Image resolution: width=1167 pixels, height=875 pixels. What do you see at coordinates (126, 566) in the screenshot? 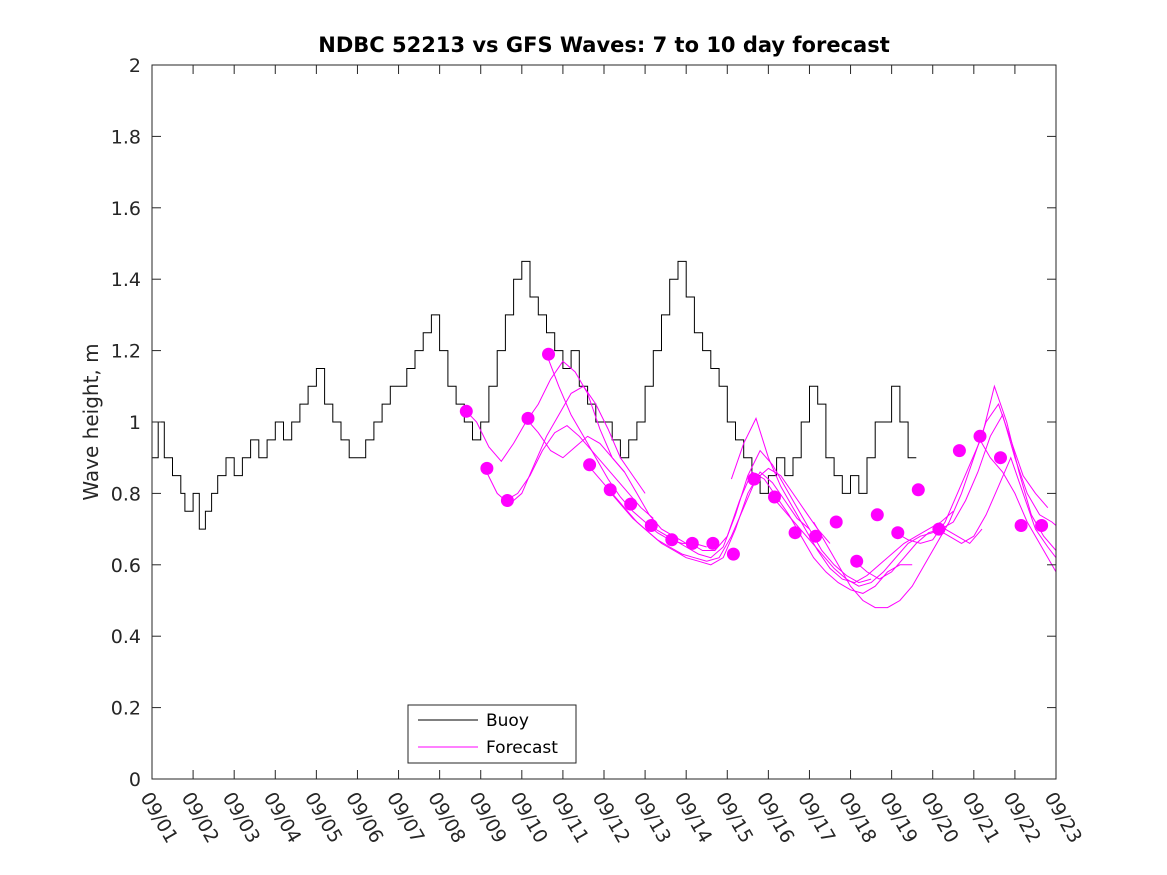
I see `y-tick-label: 0.6` at bounding box center [126, 566].